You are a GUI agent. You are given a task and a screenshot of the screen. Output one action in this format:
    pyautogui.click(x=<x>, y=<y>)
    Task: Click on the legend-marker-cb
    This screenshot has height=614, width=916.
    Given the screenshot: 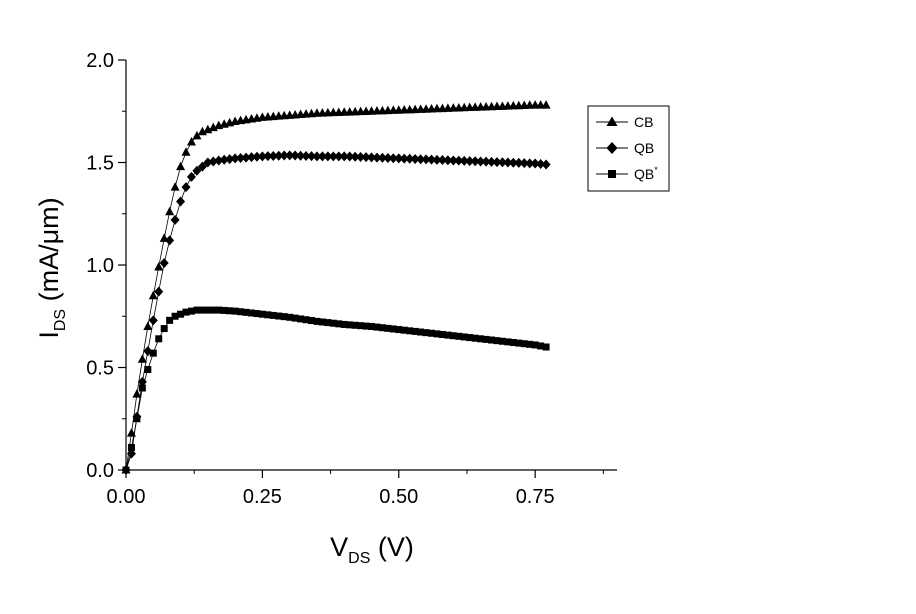 What is the action you would take?
    pyautogui.click(x=612, y=121)
    